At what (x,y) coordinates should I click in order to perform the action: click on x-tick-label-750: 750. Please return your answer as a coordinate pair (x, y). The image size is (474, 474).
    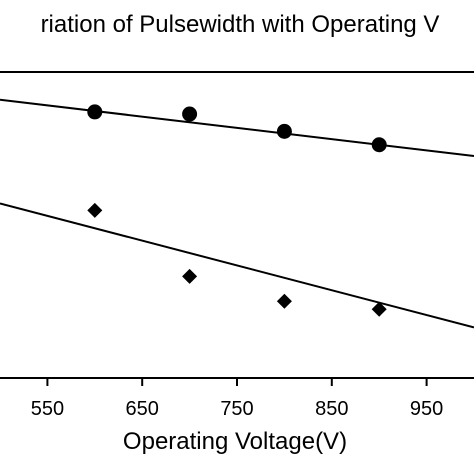
    Looking at the image, I should click on (236, 409).